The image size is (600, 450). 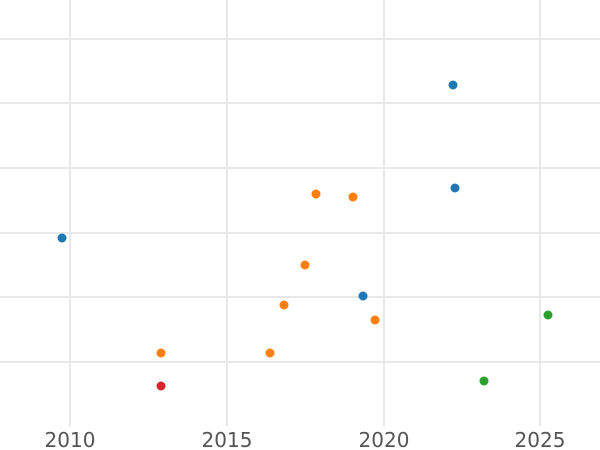 What do you see at coordinates (227, 439) in the screenshot?
I see `x-tick-label: 2015` at bounding box center [227, 439].